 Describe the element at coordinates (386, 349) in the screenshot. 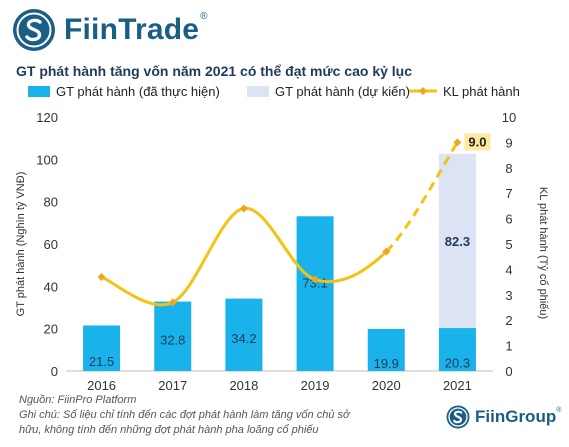

I see `bar-actual-2020` at that location.